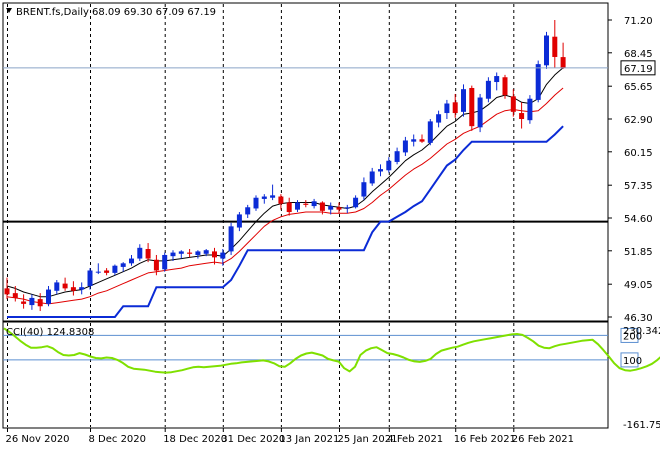  What do you see at coordinates (638, 120) in the screenshot?
I see `price-tick-label: 62.90` at bounding box center [638, 120].